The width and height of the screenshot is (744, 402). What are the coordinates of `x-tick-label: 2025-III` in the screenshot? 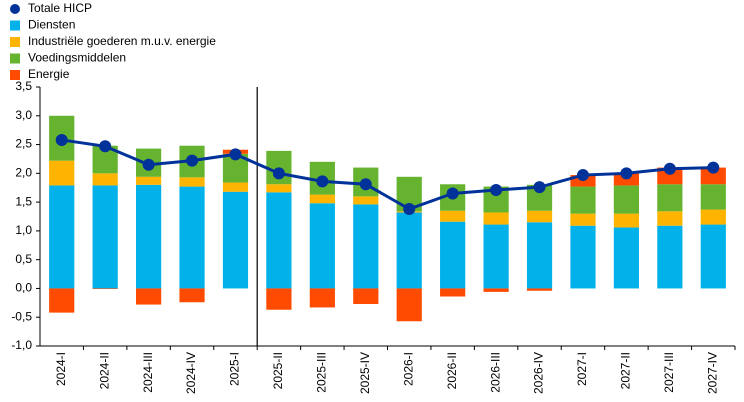 It's located at (322, 372).